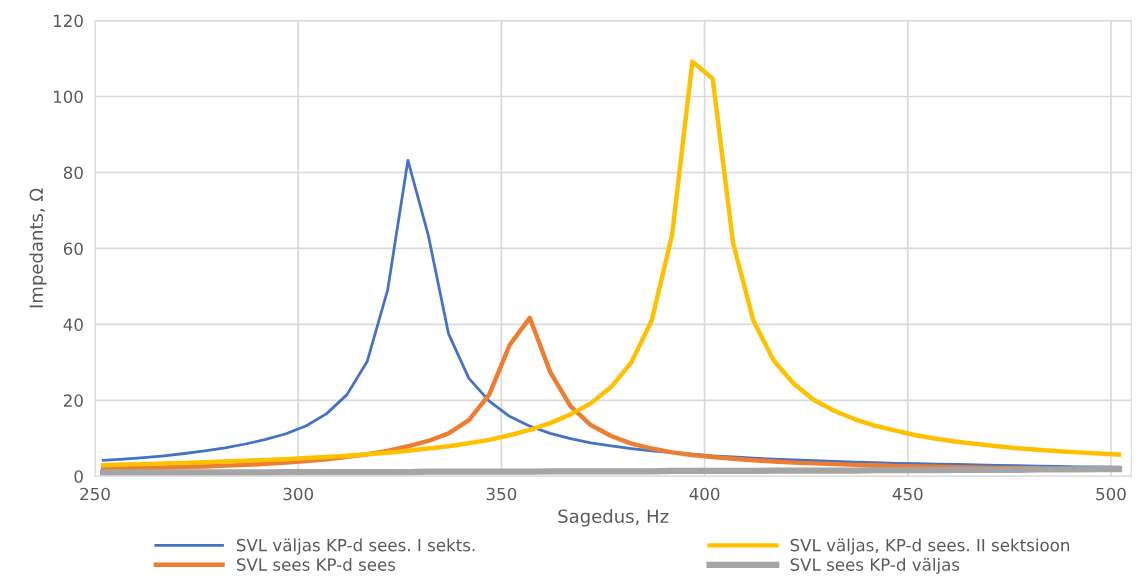 The width and height of the screenshot is (1145, 588). Describe the element at coordinates (78, 476) in the screenshot. I see `y-tick-label: 0` at that location.